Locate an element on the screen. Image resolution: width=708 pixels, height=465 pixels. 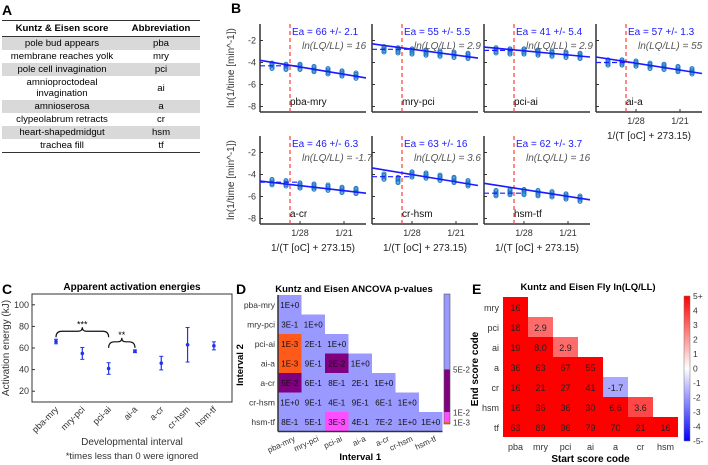
x-tick-label: 1/21 is located at coordinates (456, 233).